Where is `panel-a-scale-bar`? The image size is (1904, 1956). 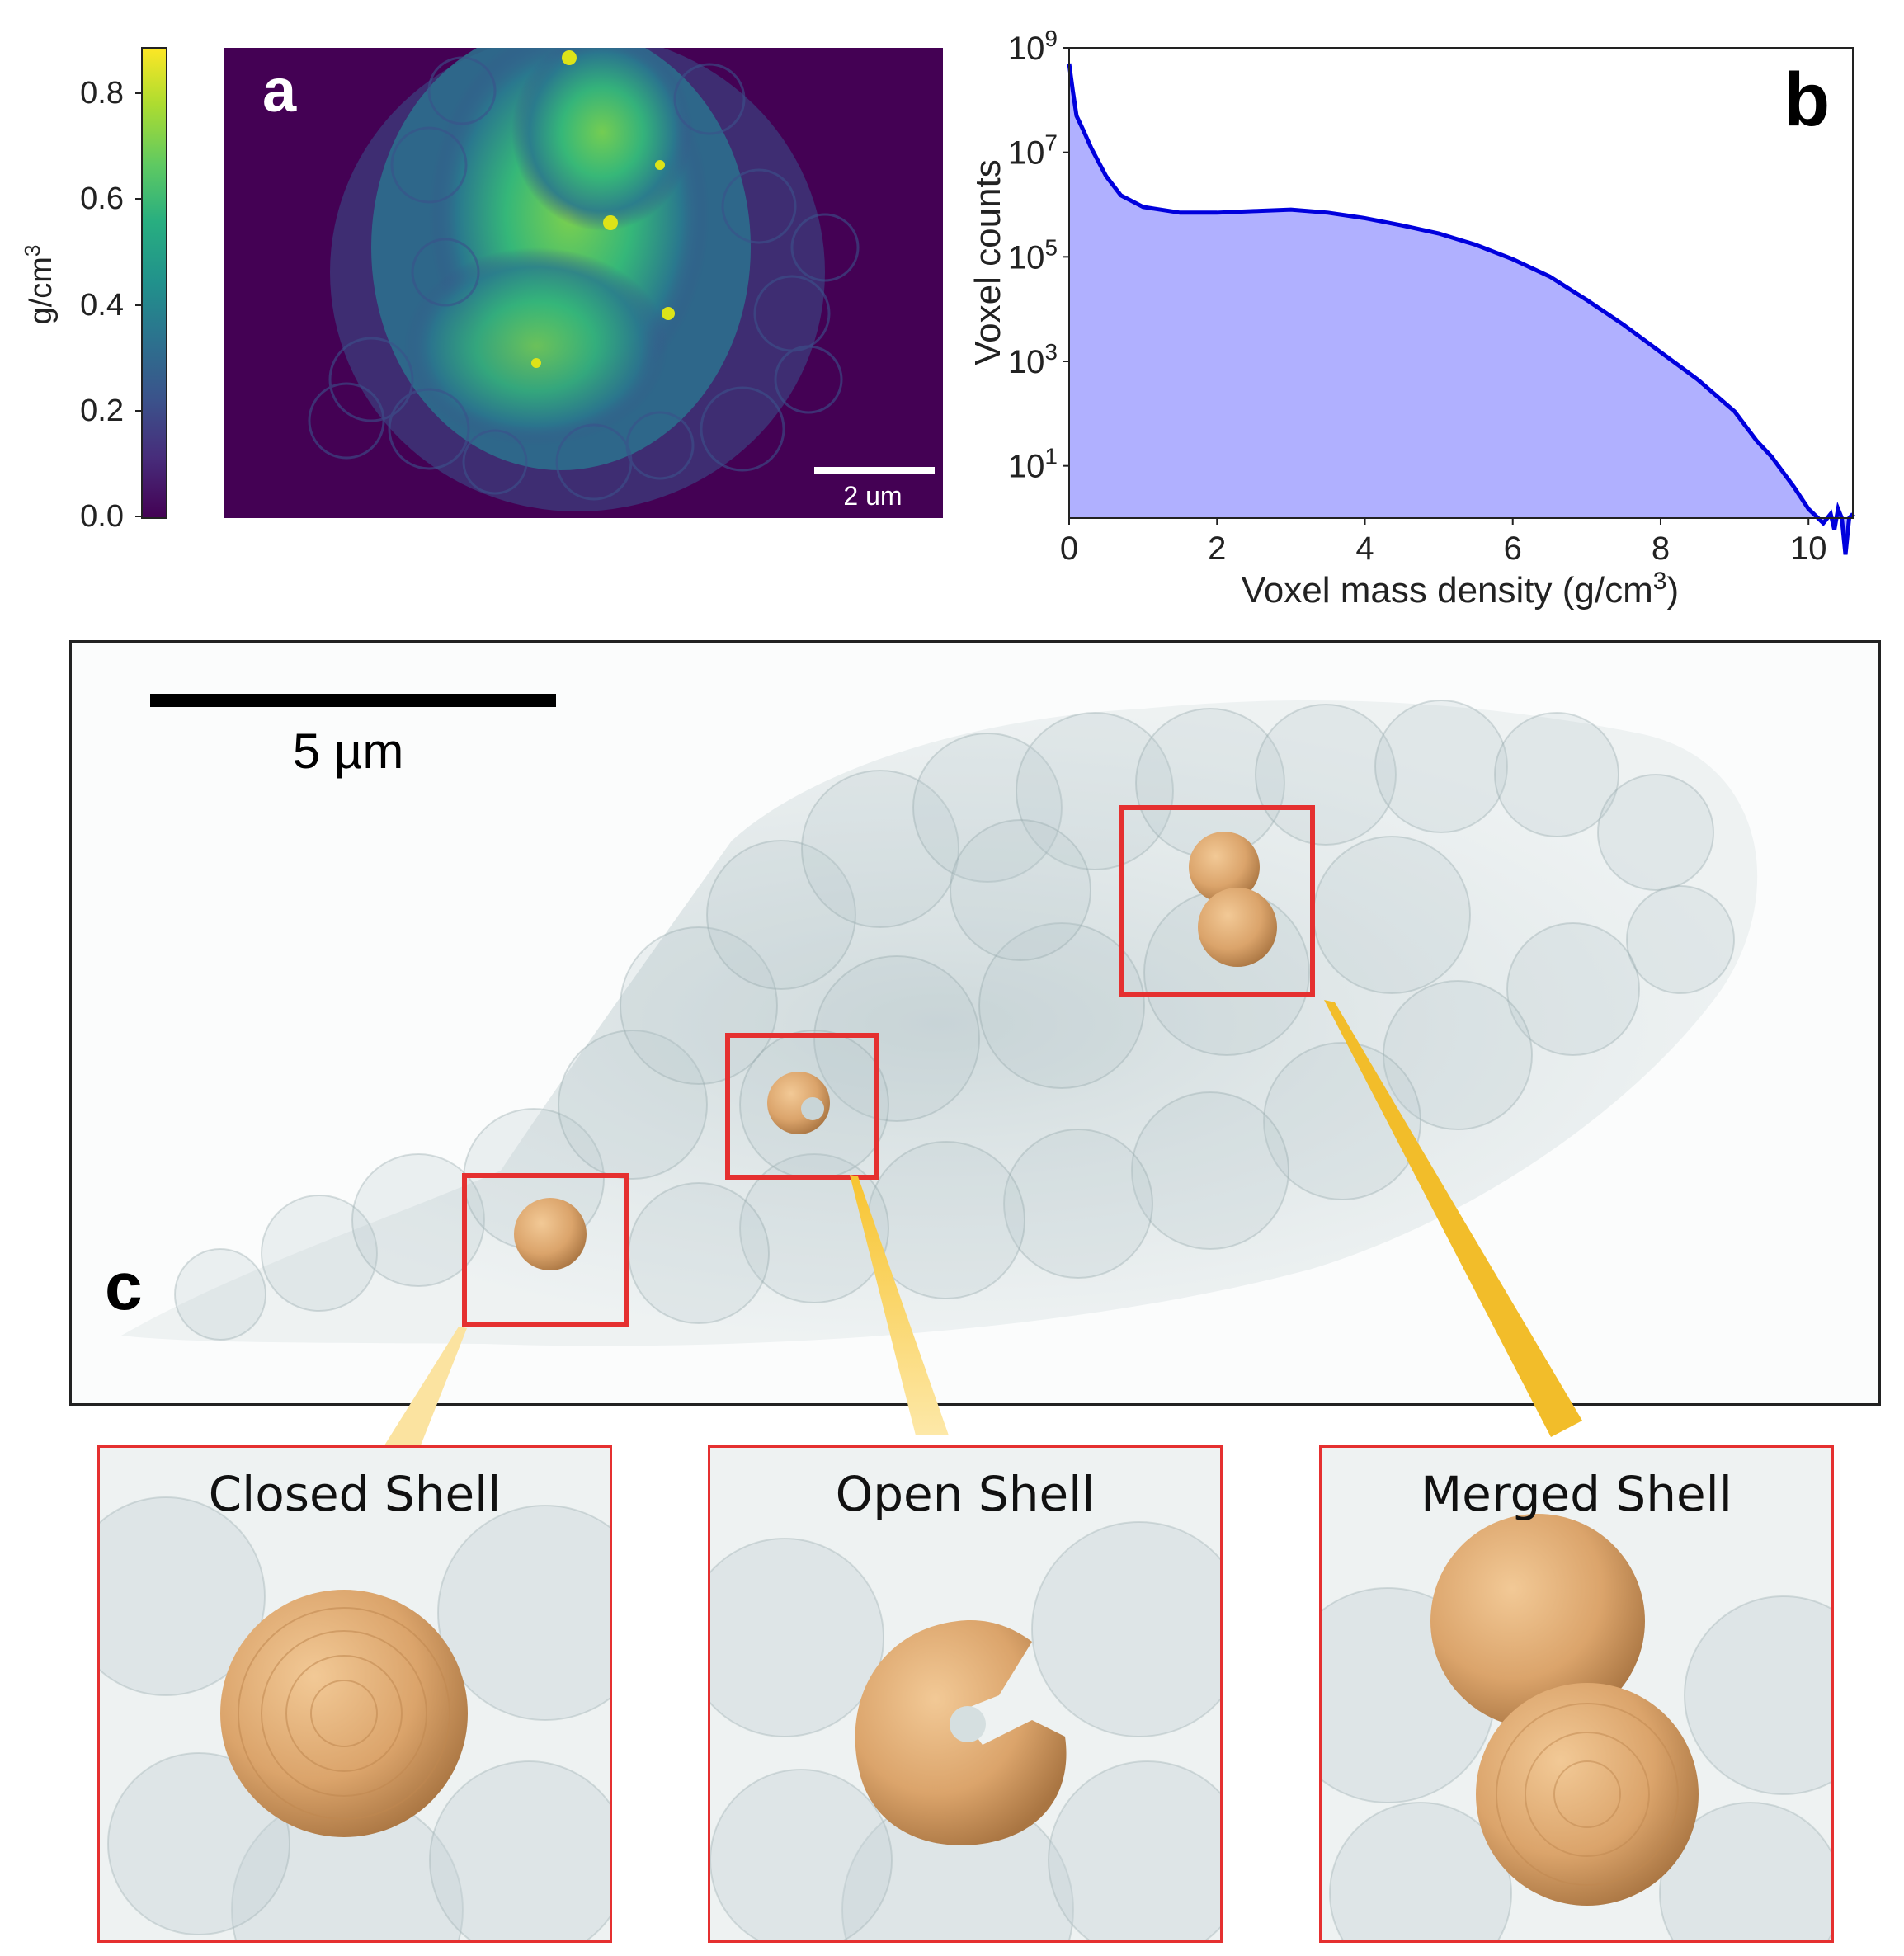 panel-a-scale-bar is located at coordinates (874, 470).